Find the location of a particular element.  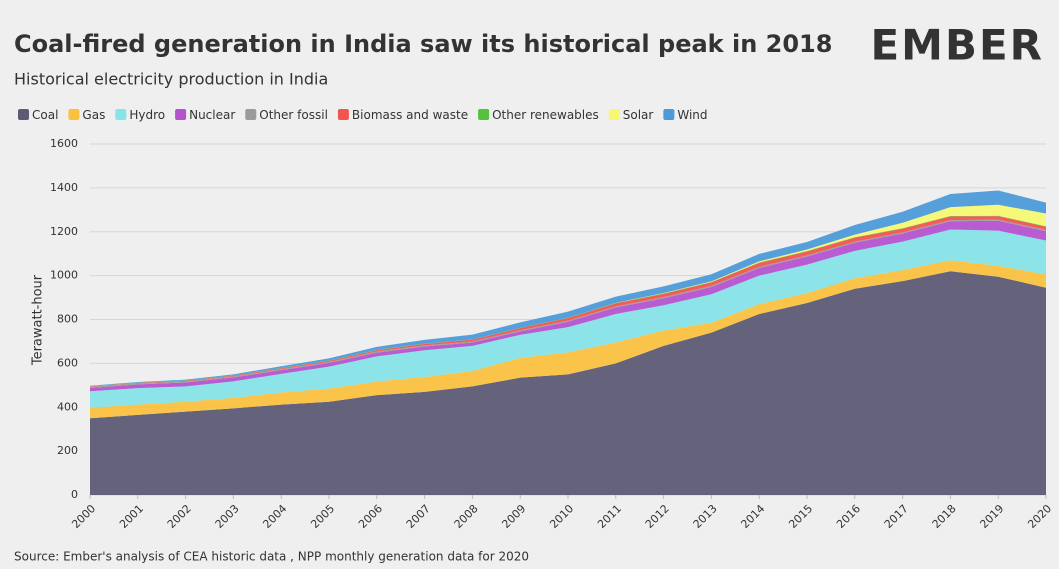

legend-label: Gas is located at coordinates (93, 115).